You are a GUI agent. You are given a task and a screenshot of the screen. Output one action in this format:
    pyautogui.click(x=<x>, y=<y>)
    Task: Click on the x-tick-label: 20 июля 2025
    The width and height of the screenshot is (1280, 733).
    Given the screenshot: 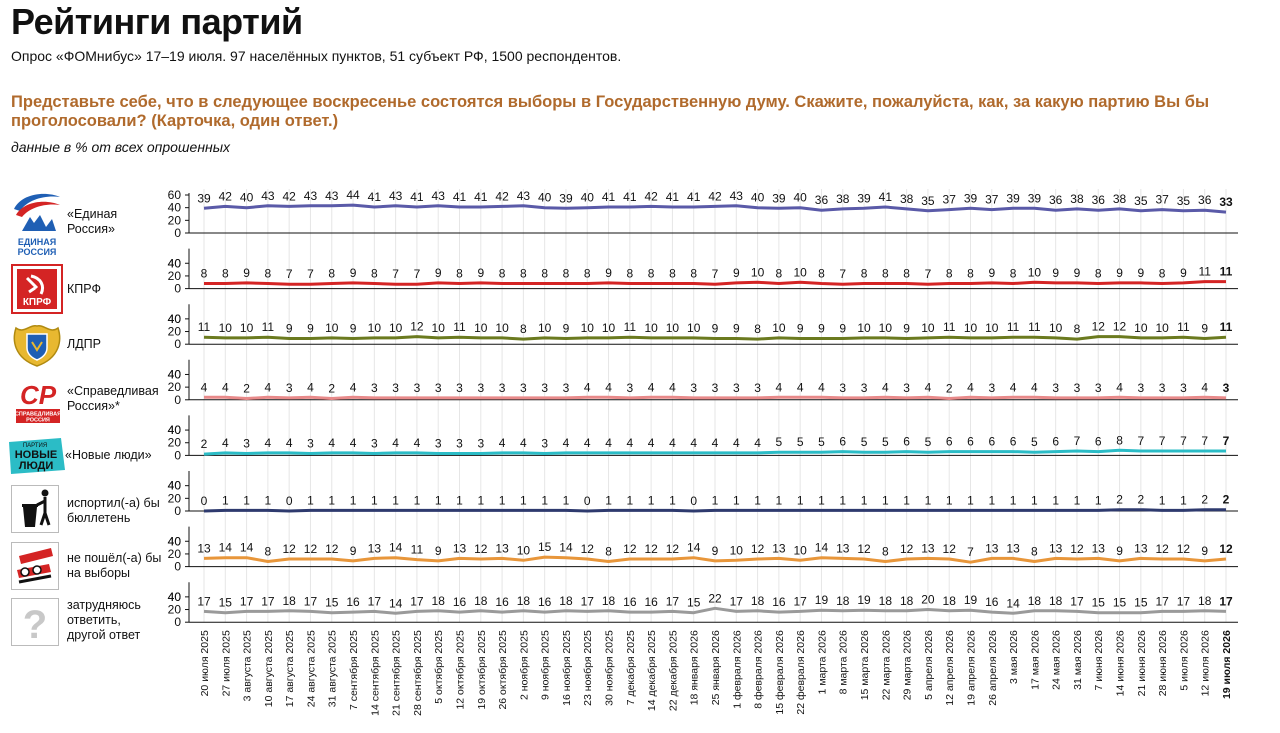 What is the action you would take?
    pyautogui.click(x=205, y=663)
    